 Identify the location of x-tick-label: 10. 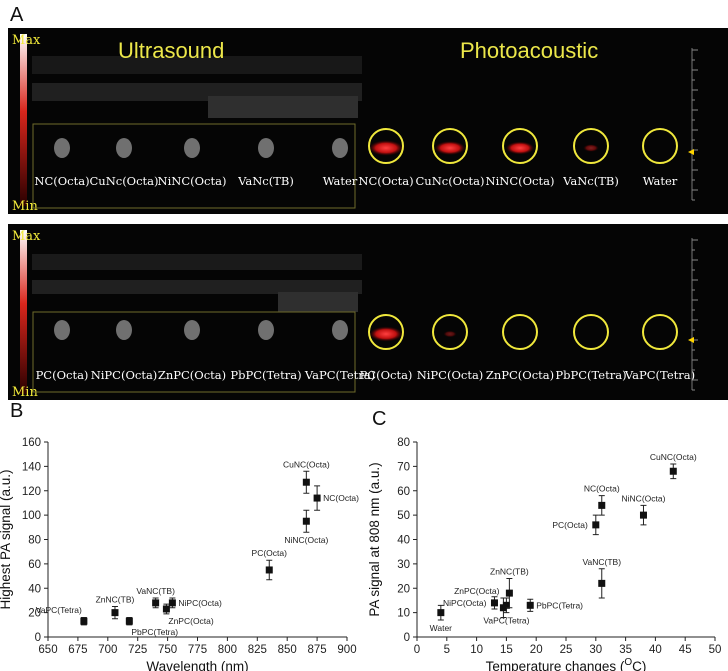
(476, 650).